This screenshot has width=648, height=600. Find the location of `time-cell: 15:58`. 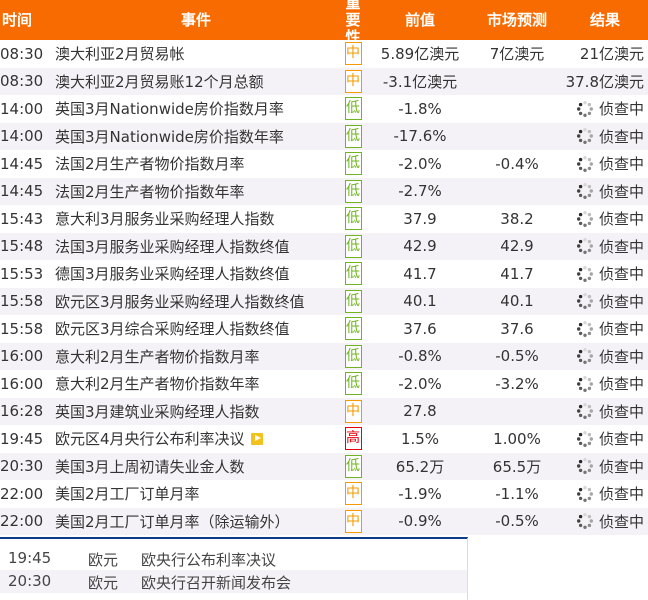

time-cell: 15:58 is located at coordinates (22, 301).